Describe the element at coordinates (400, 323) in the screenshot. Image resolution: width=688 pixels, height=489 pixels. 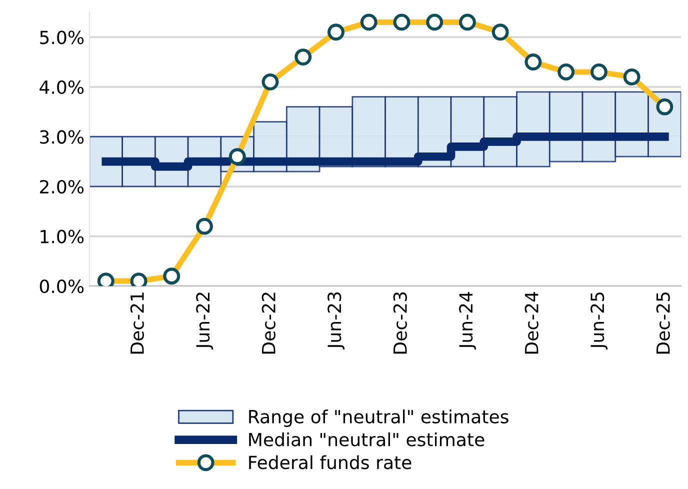
I see `x-tick-label: Dec-23` at that location.